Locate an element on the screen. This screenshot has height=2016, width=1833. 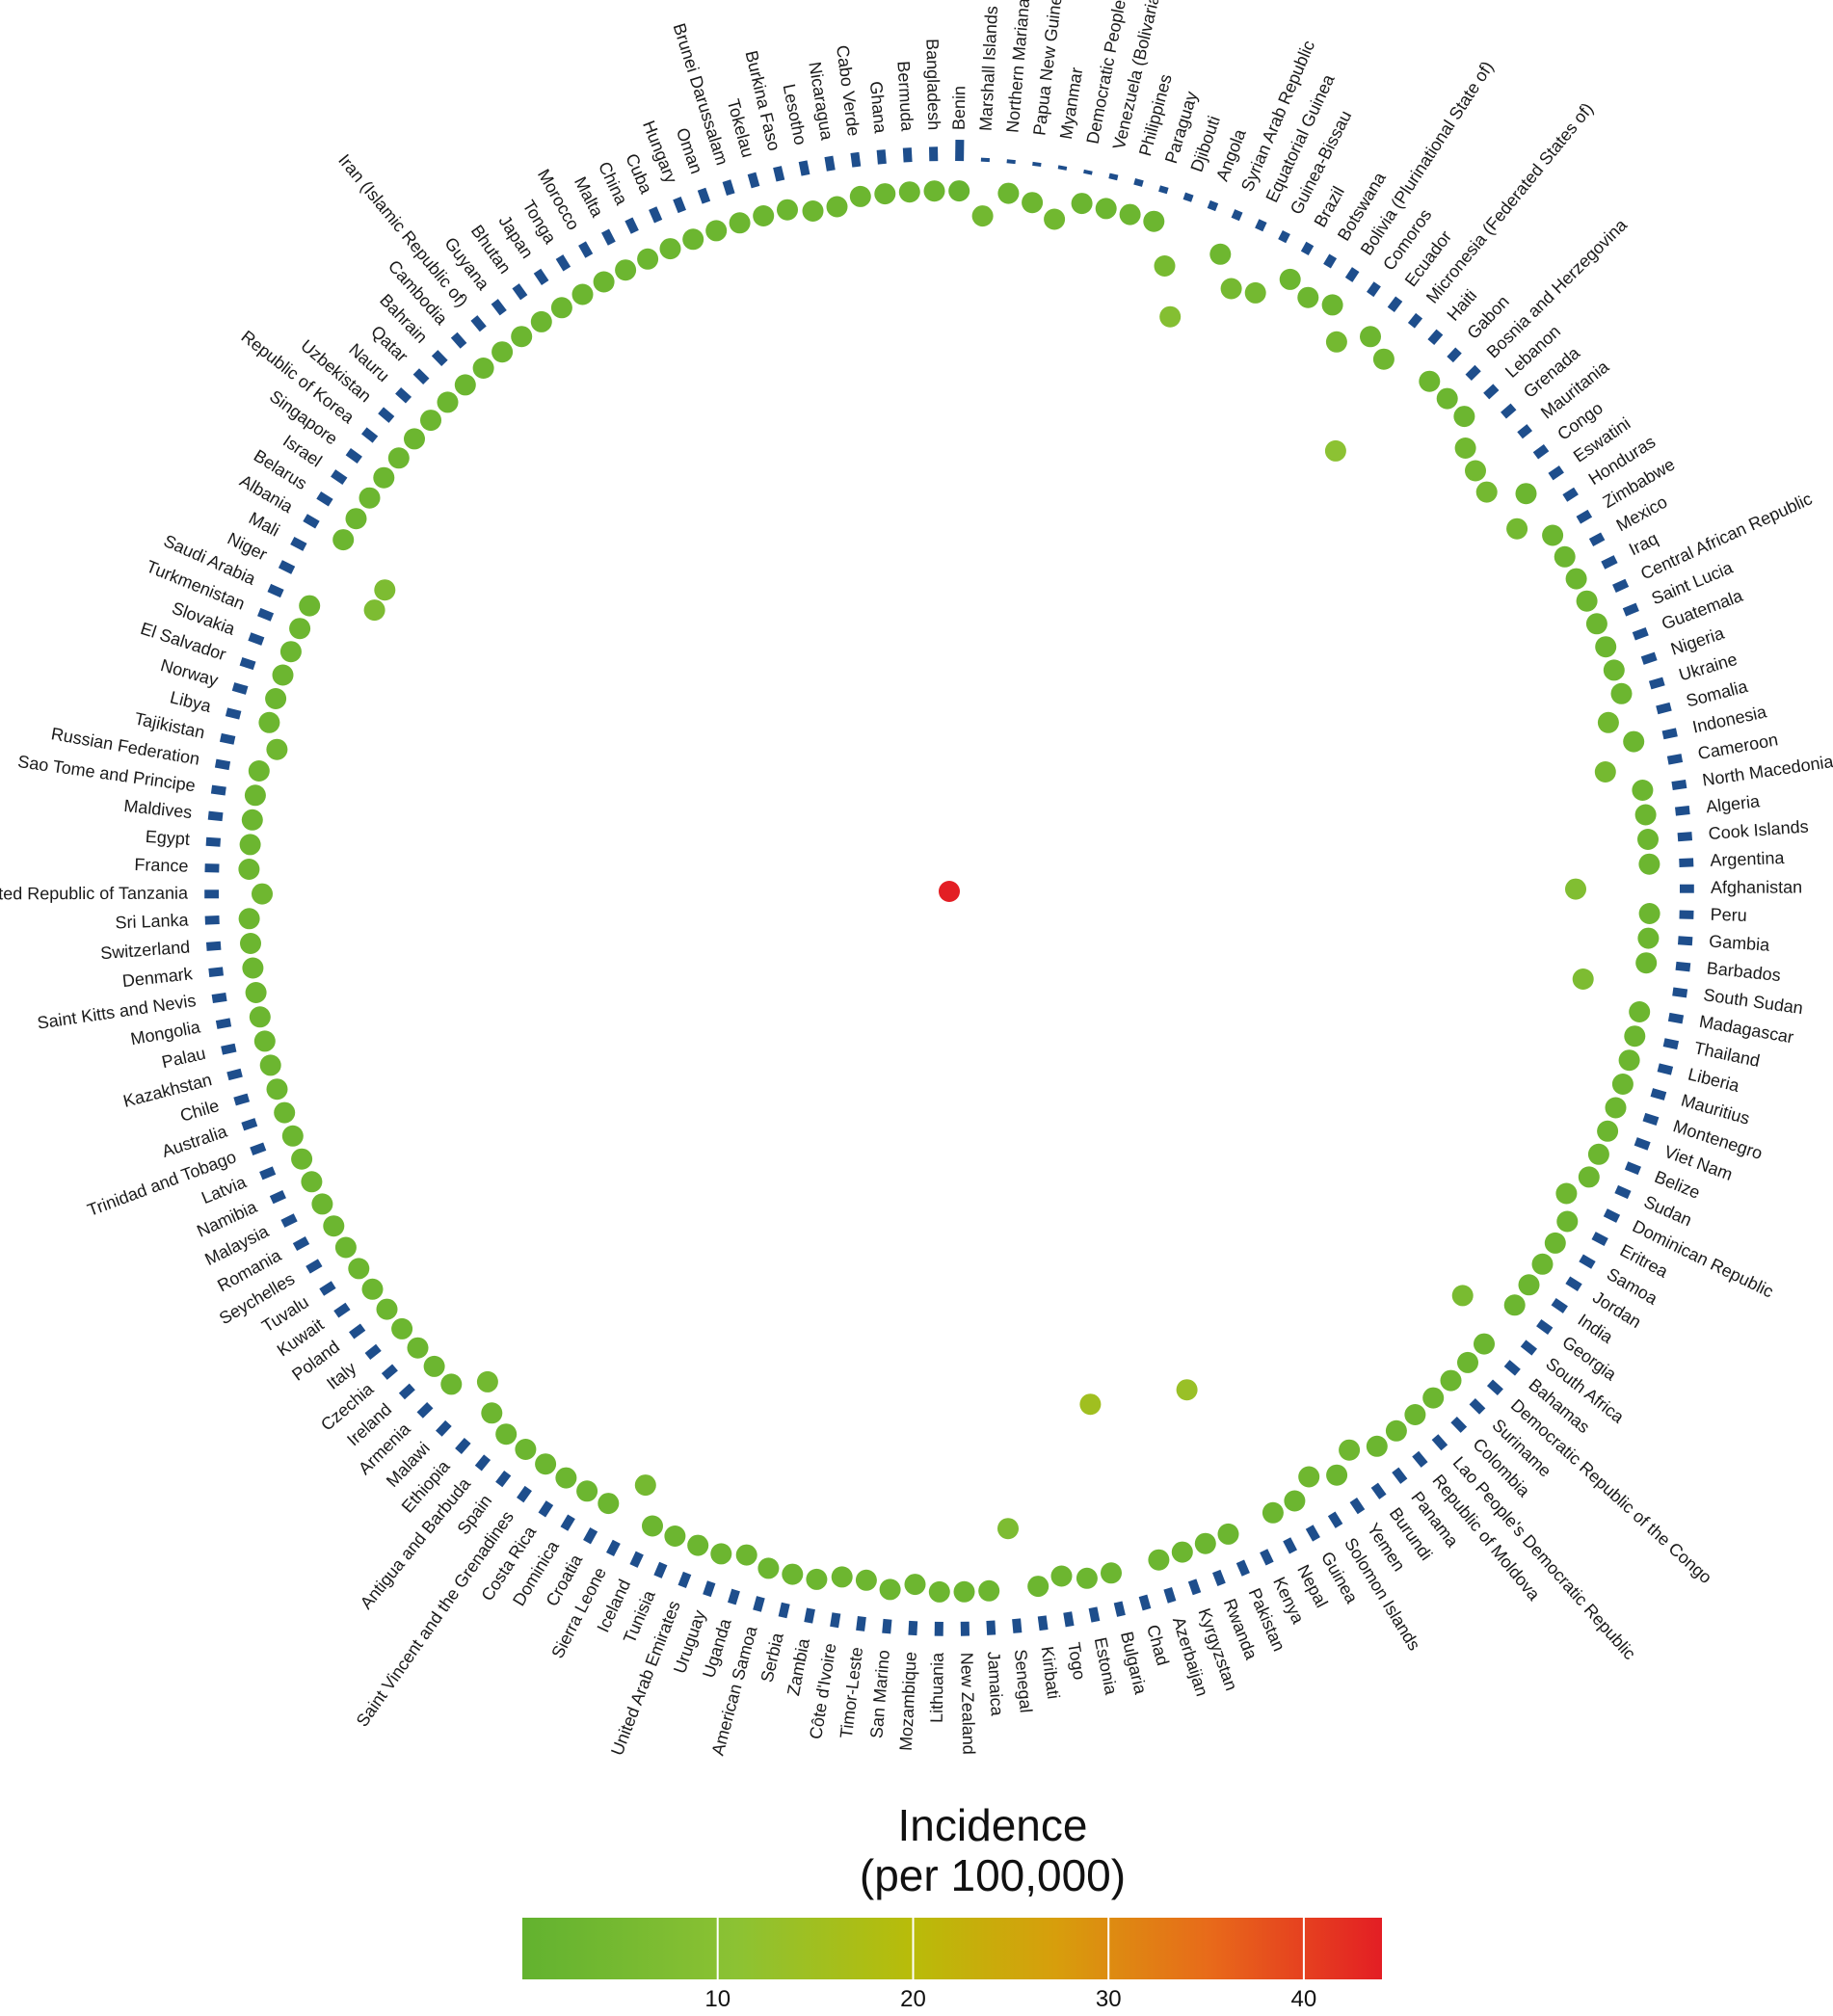
country-label: France is located at coordinates (161, 866).